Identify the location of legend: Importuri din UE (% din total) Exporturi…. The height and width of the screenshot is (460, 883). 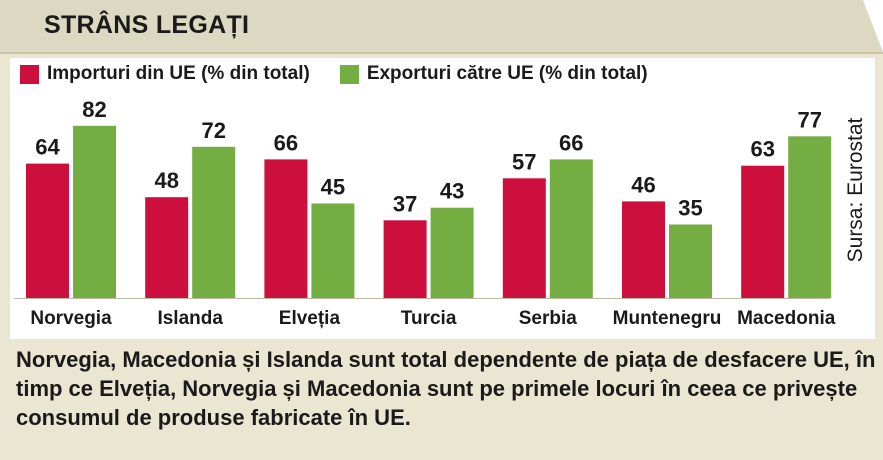
(349, 74).